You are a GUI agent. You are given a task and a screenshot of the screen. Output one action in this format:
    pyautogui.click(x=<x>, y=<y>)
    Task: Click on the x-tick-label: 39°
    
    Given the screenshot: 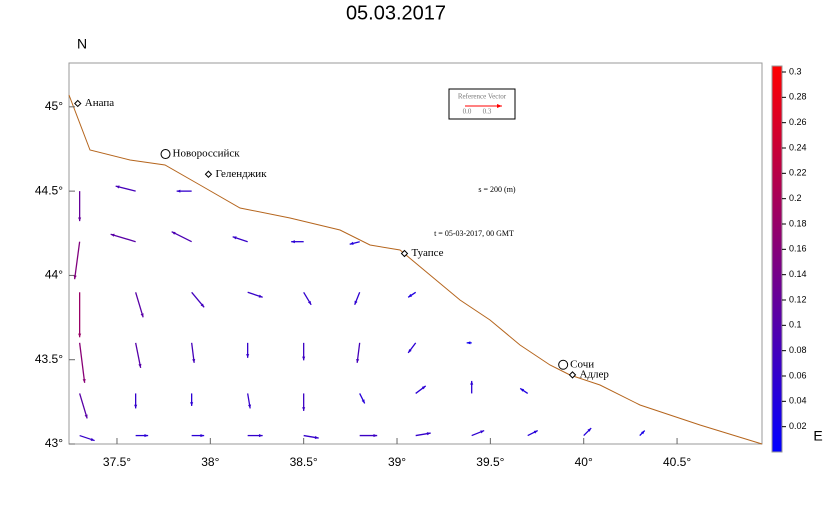 What is the action you would take?
    pyautogui.click(x=397, y=462)
    